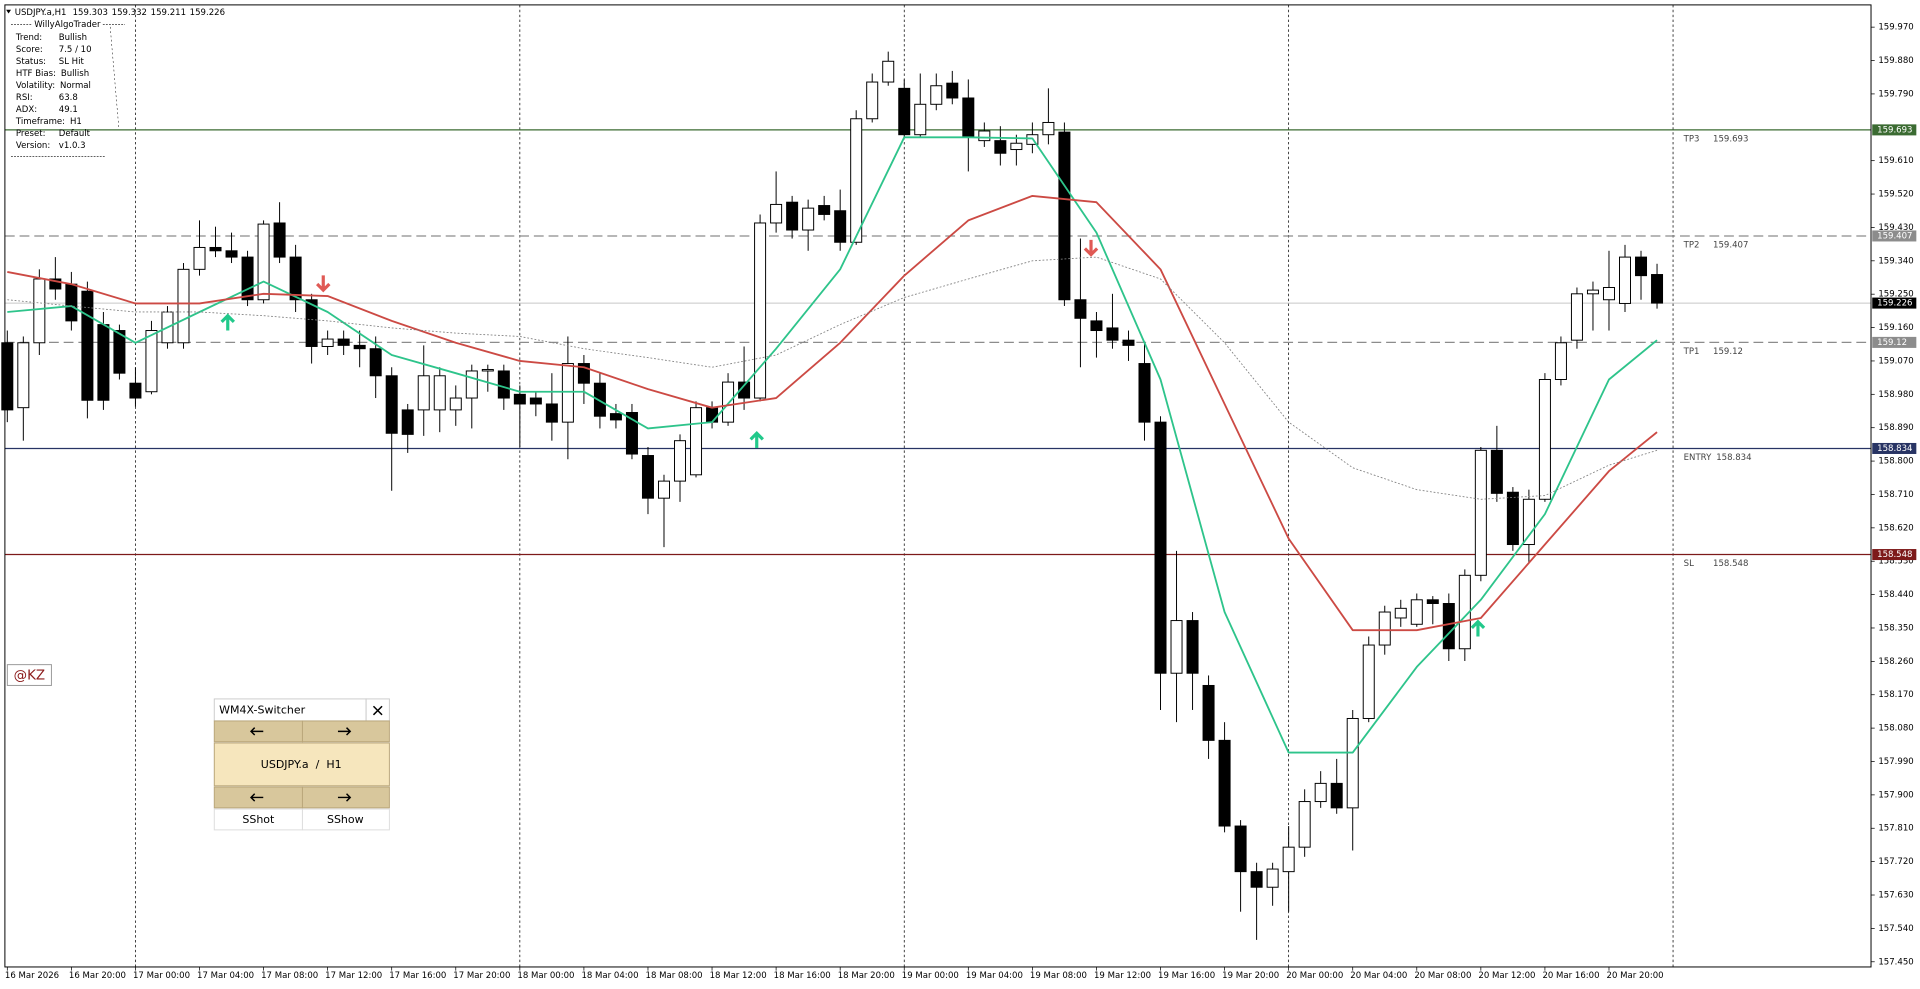  What do you see at coordinates (377, 710) in the screenshot?
I see `close-icon` at bounding box center [377, 710].